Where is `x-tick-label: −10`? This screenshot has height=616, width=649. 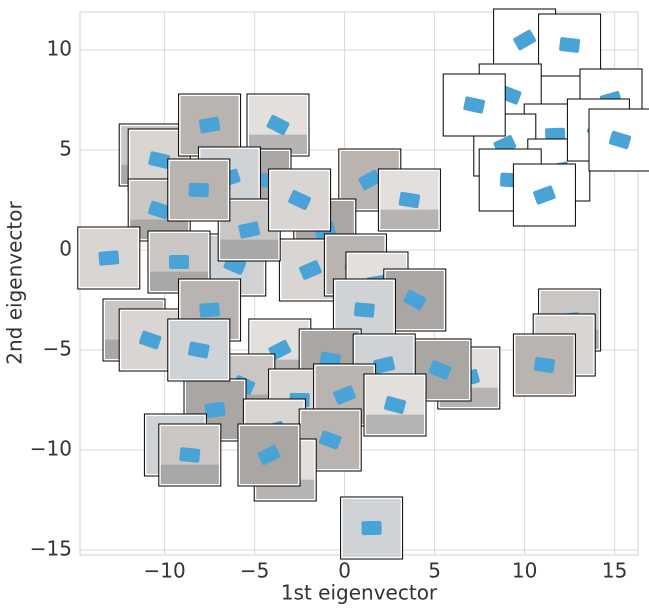 x-tick-label: −10 is located at coordinates (164, 571).